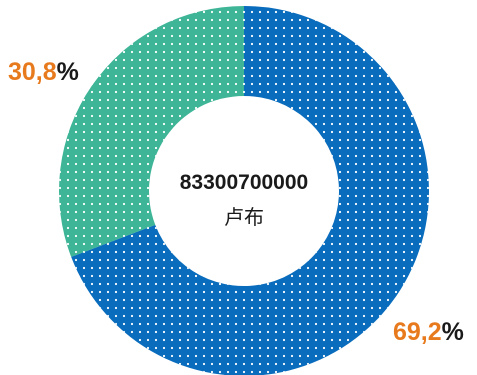 This screenshot has width=477, height=375. I want to click on slice-label-0: 69,2%, so click(428, 332).